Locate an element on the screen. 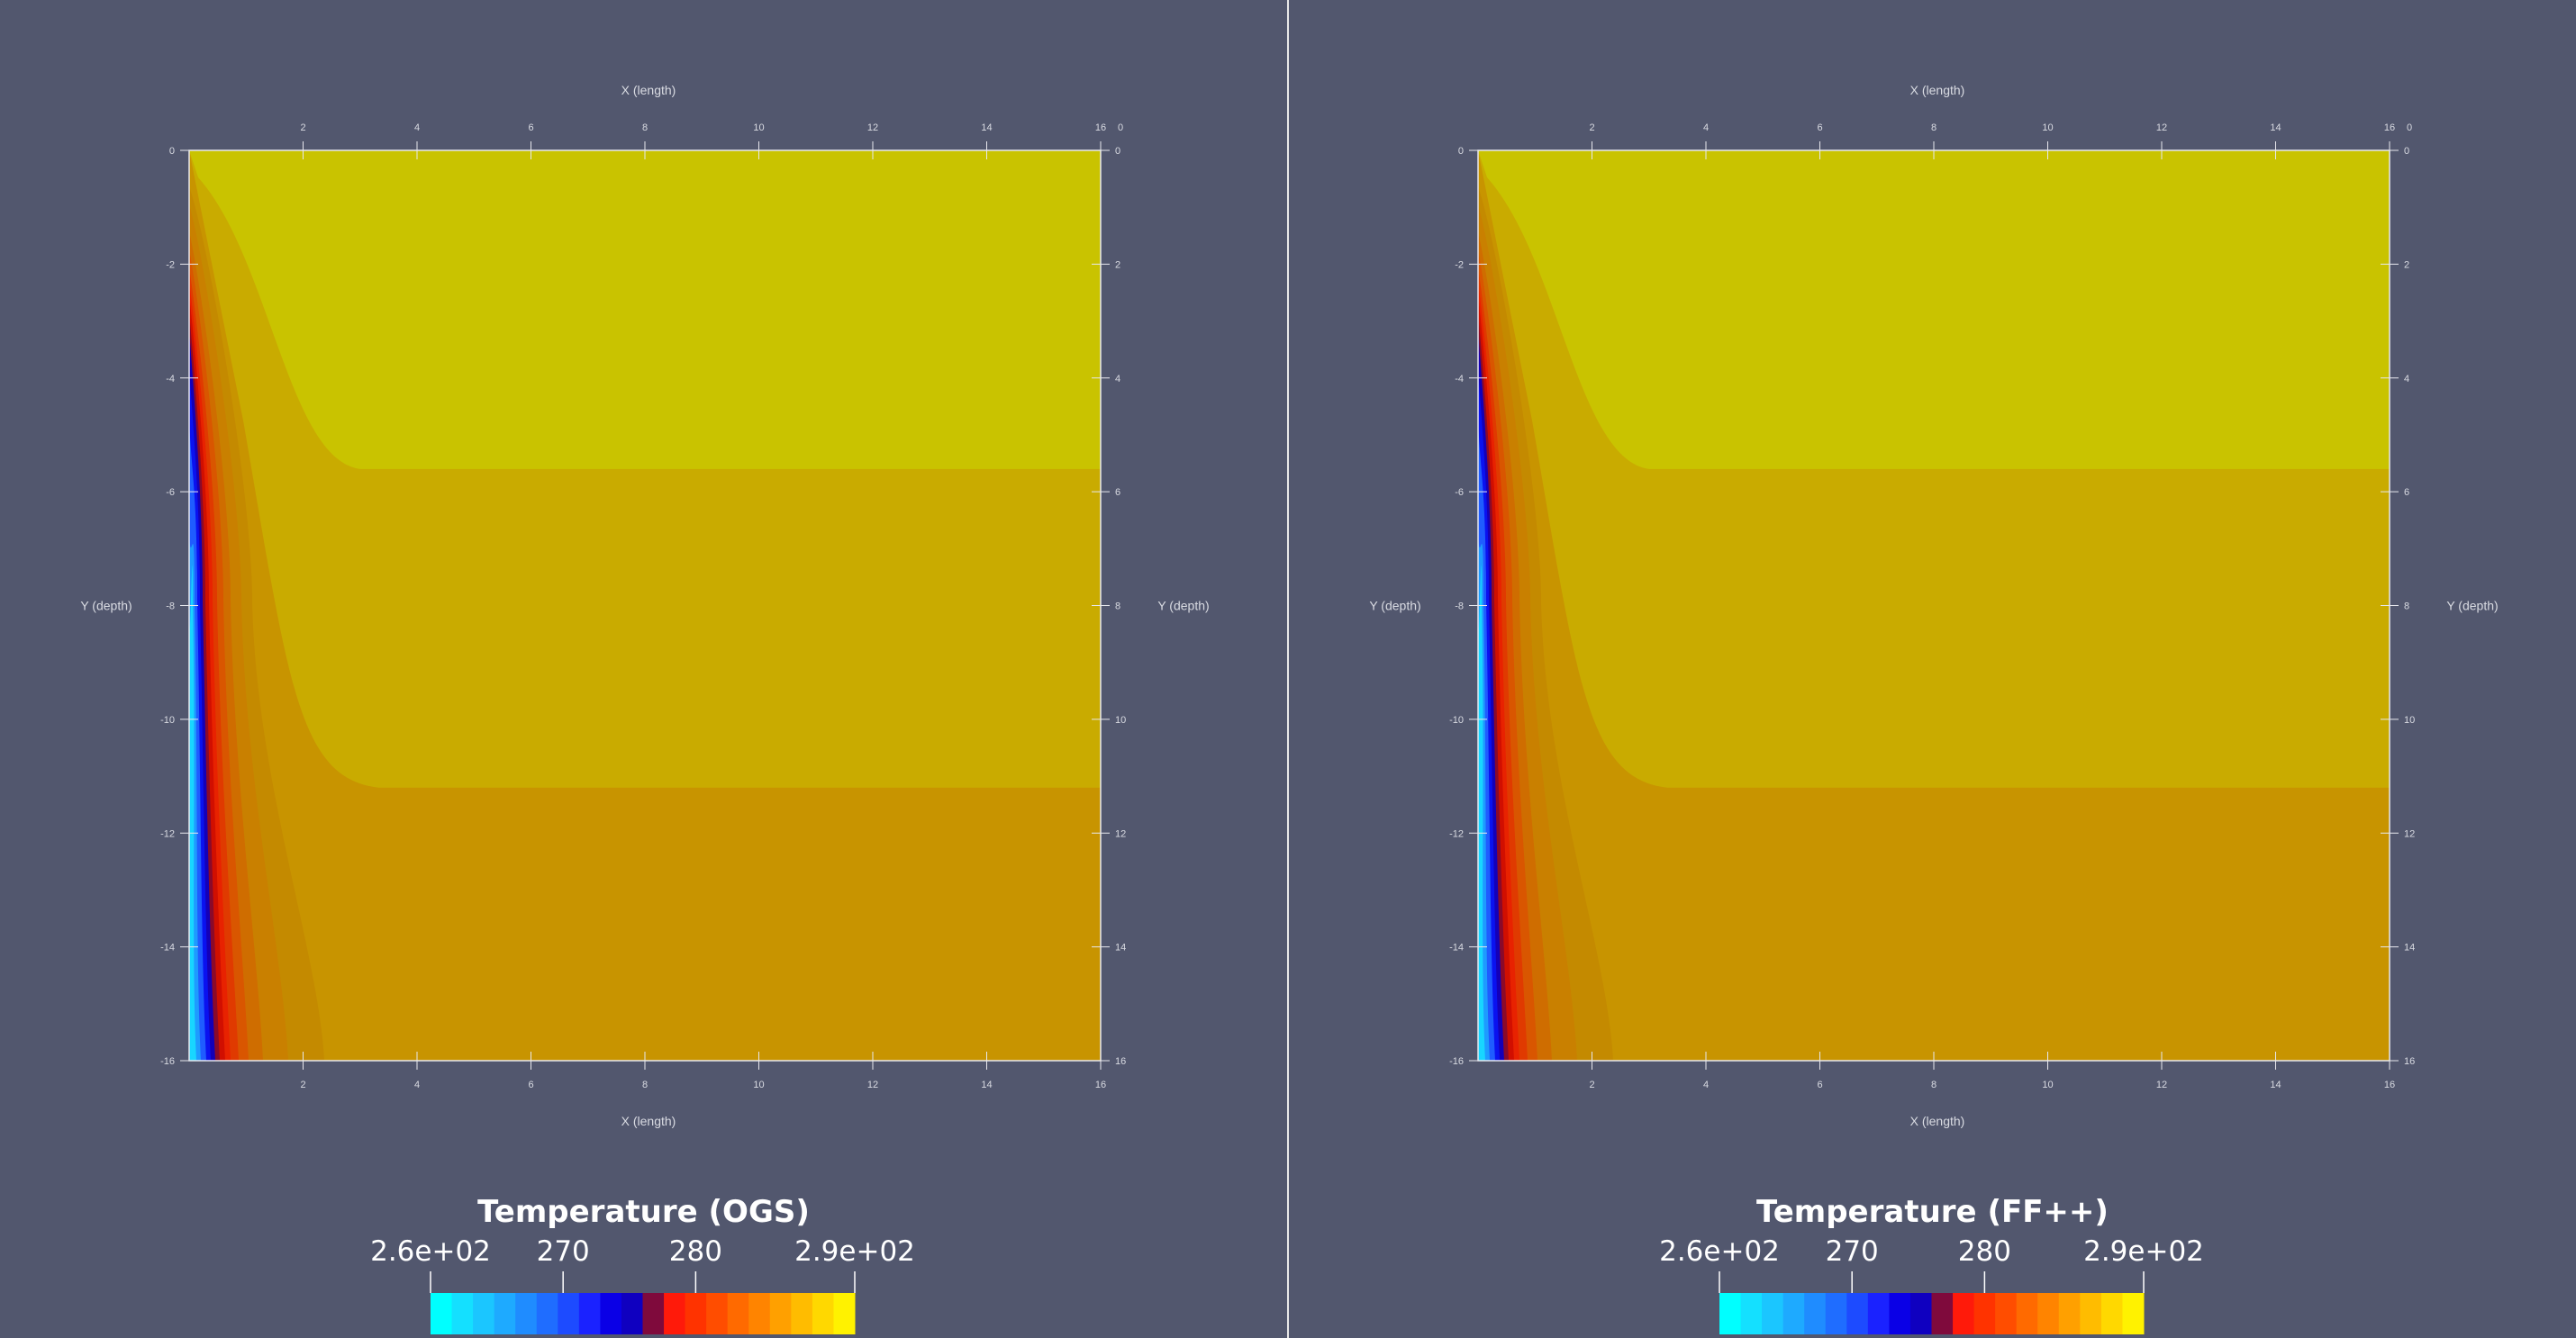  x-tick-label-bottom: 6 is located at coordinates (531, 1085).